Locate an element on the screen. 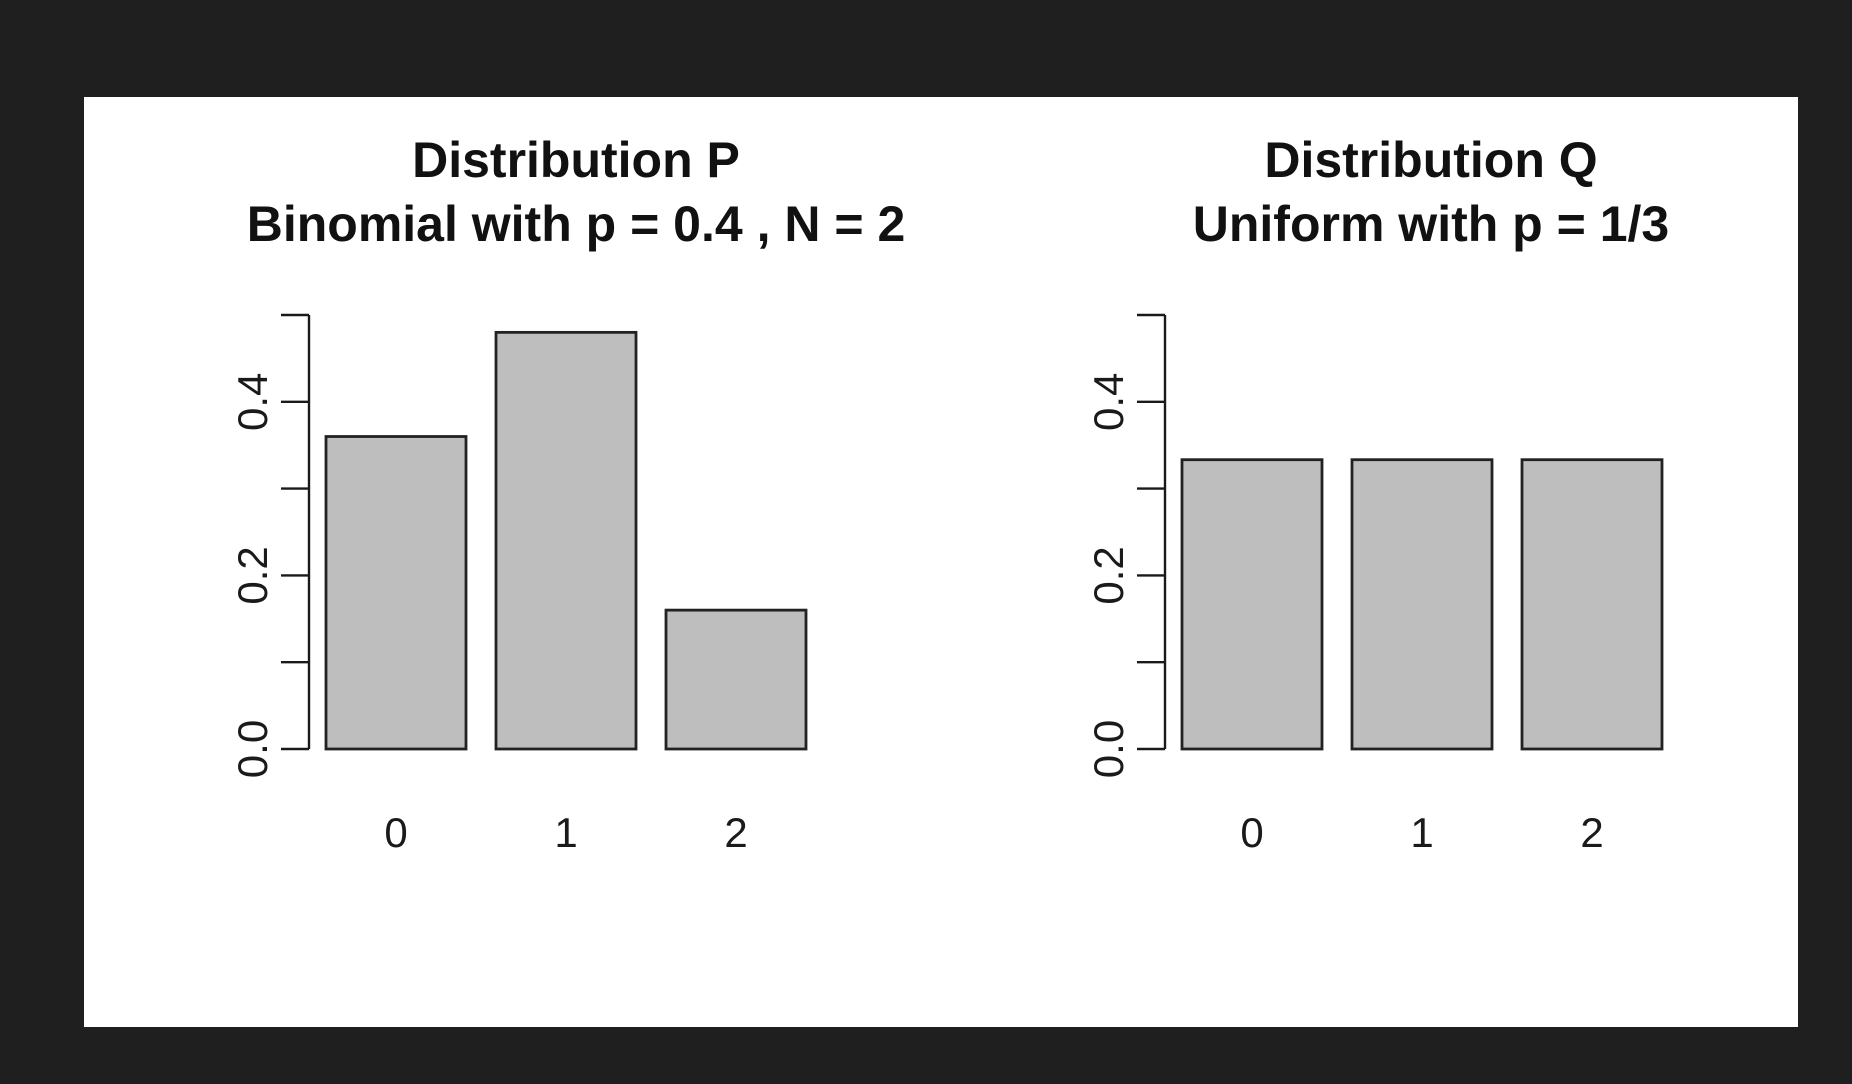 The height and width of the screenshot is (1084, 1852). chart-title: Distribution P is located at coordinates (576, 160).